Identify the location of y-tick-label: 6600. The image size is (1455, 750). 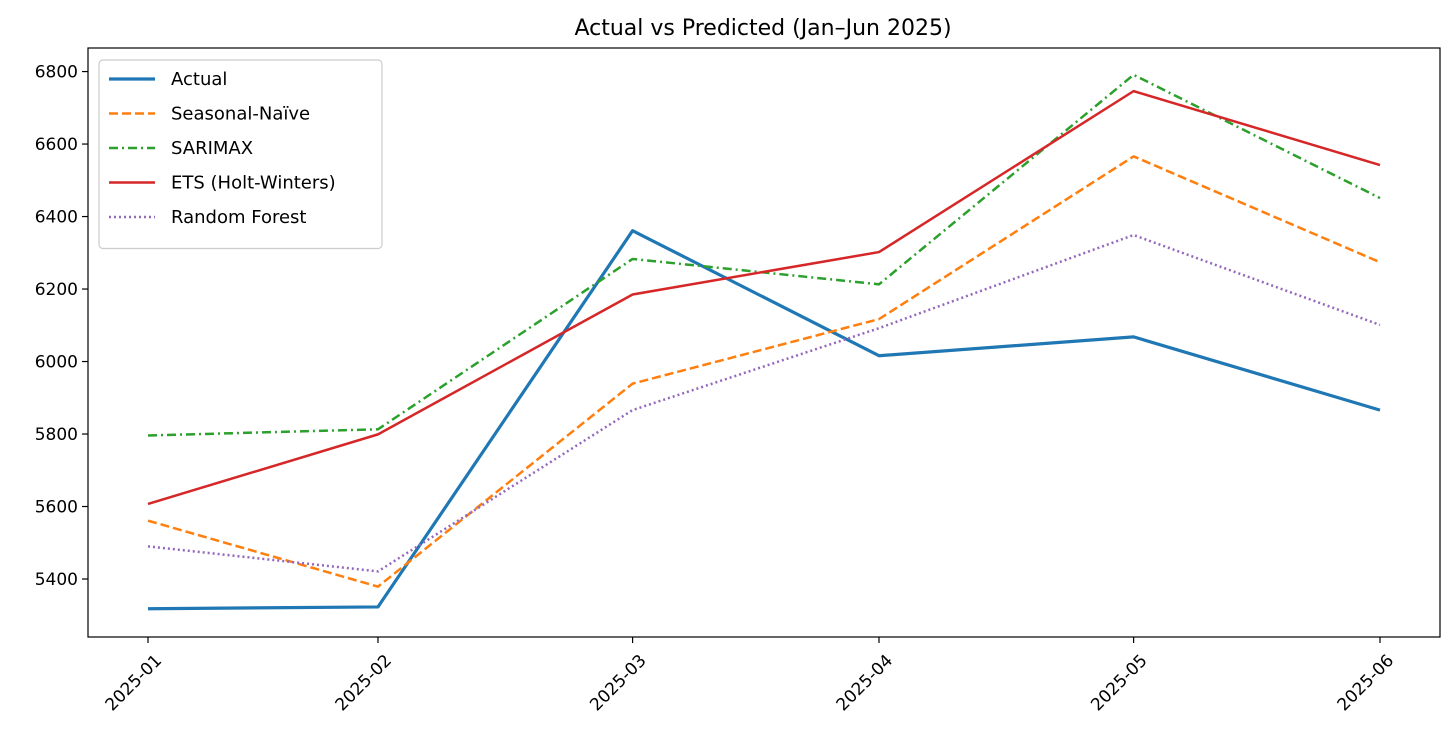
(56, 145).